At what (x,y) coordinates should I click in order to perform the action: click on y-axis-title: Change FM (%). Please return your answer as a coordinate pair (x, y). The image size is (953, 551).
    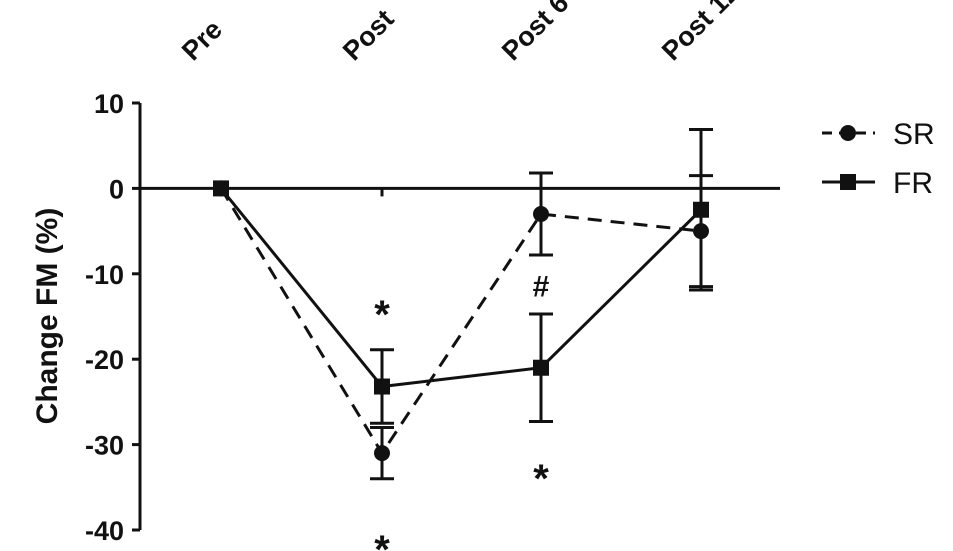
    Looking at the image, I should click on (47, 316).